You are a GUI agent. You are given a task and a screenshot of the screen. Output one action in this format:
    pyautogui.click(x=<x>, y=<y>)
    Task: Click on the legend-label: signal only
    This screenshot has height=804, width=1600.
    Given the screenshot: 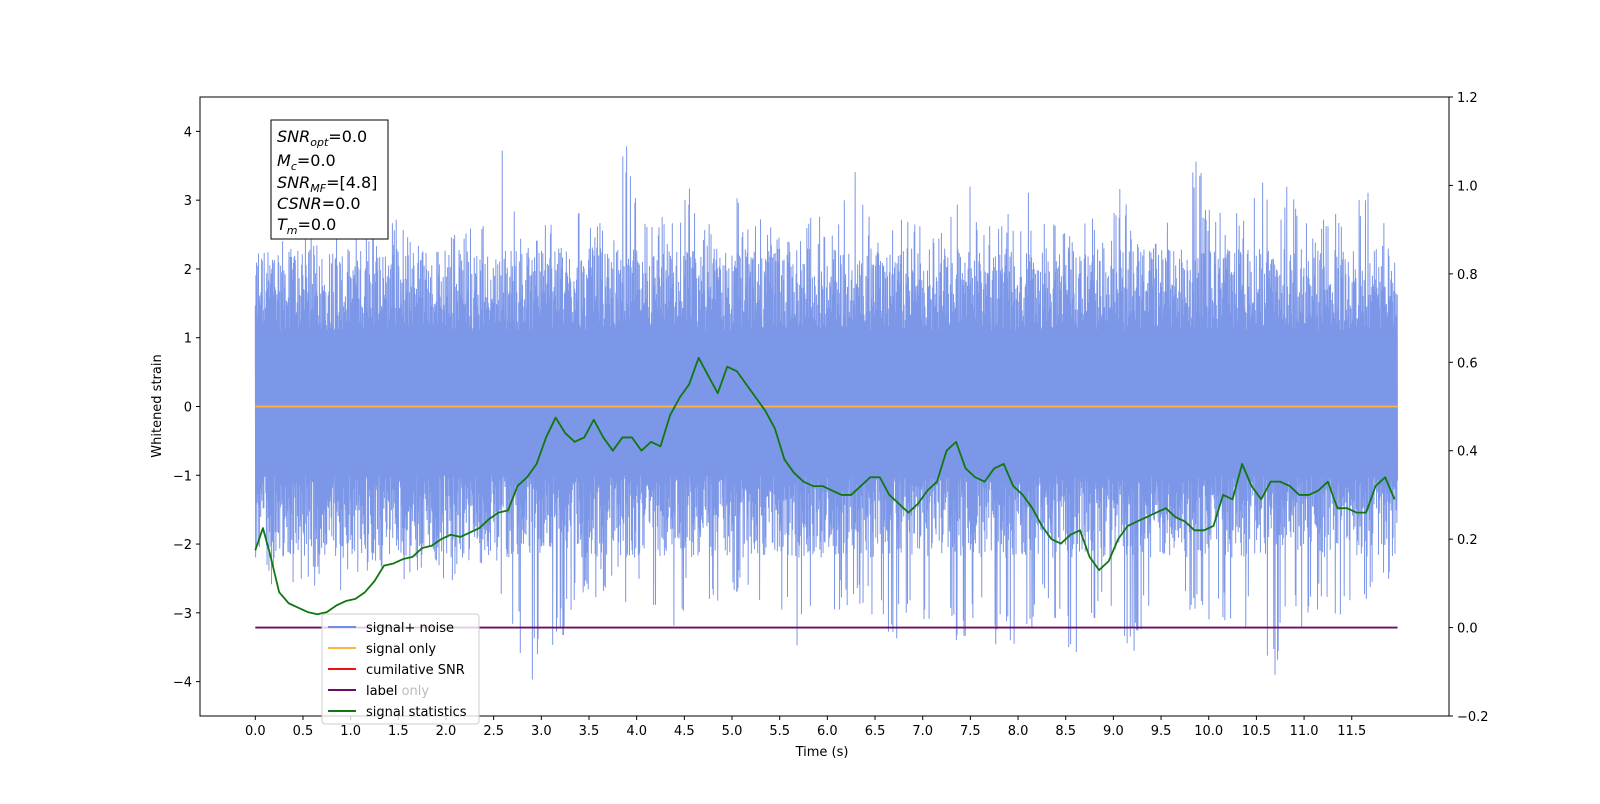 What is the action you would take?
    pyautogui.click(x=401, y=649)
    